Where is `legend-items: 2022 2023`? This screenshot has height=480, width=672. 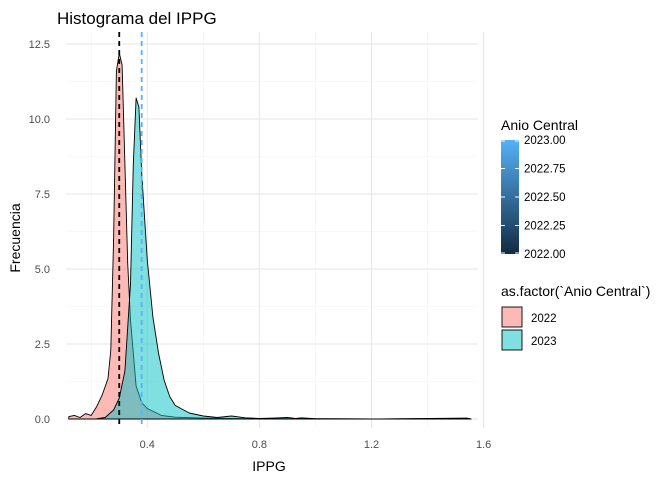
legend-items: 2022 2023 is located at coordinates (529, 328).